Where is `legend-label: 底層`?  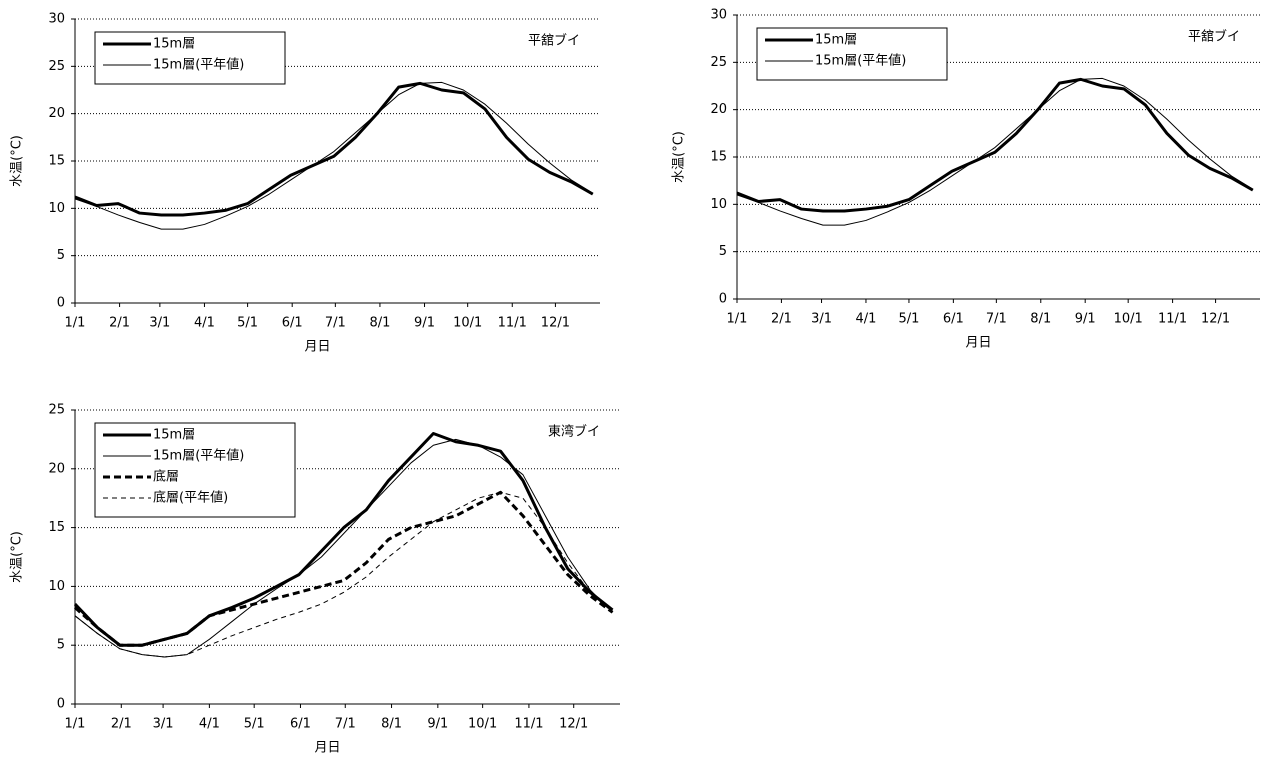 legend-label: 底層 is located at coordinates (166, 477).